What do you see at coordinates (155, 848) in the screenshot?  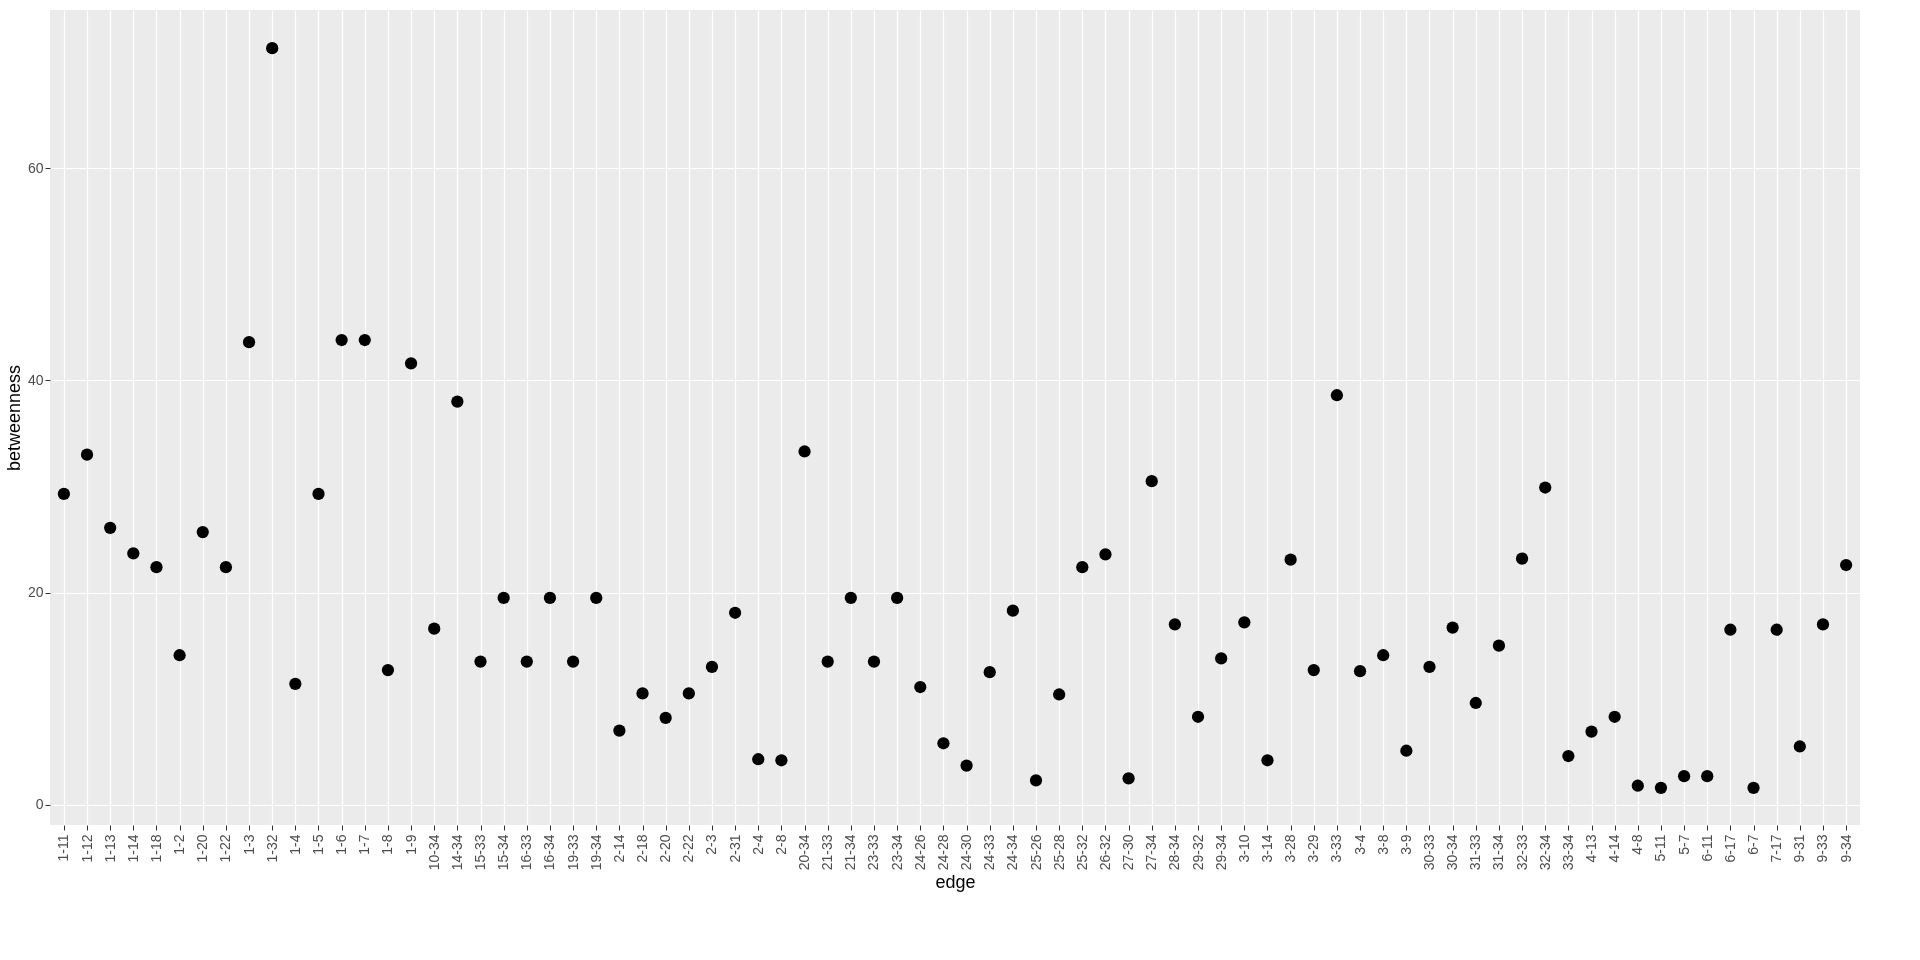 I see `x-tick-label: 1-18` at bounding box center [155, 848].